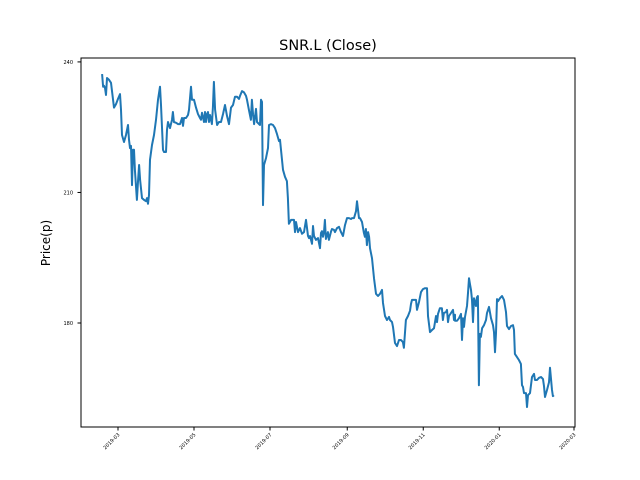 The width and height of the screenshot is (640, 480). What do you see at coordinates (567, 441) in the screenshot?
I see `x-tick-label: 2020-03` at bounding box center [567, 441].